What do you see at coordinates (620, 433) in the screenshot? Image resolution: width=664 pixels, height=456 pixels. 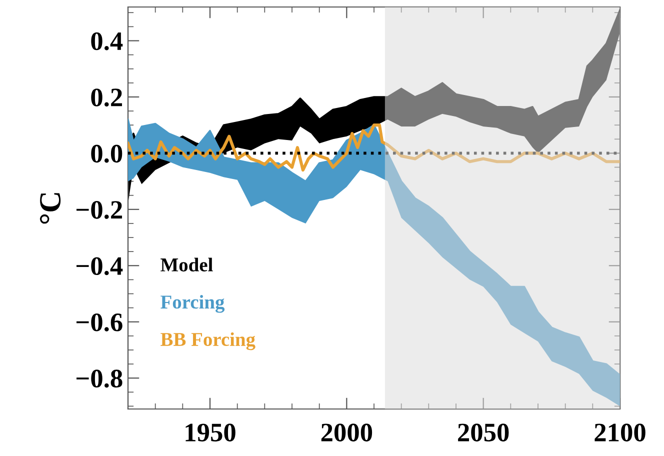 I see `x-tick-label: 2100` at bounding box center [620, 433].